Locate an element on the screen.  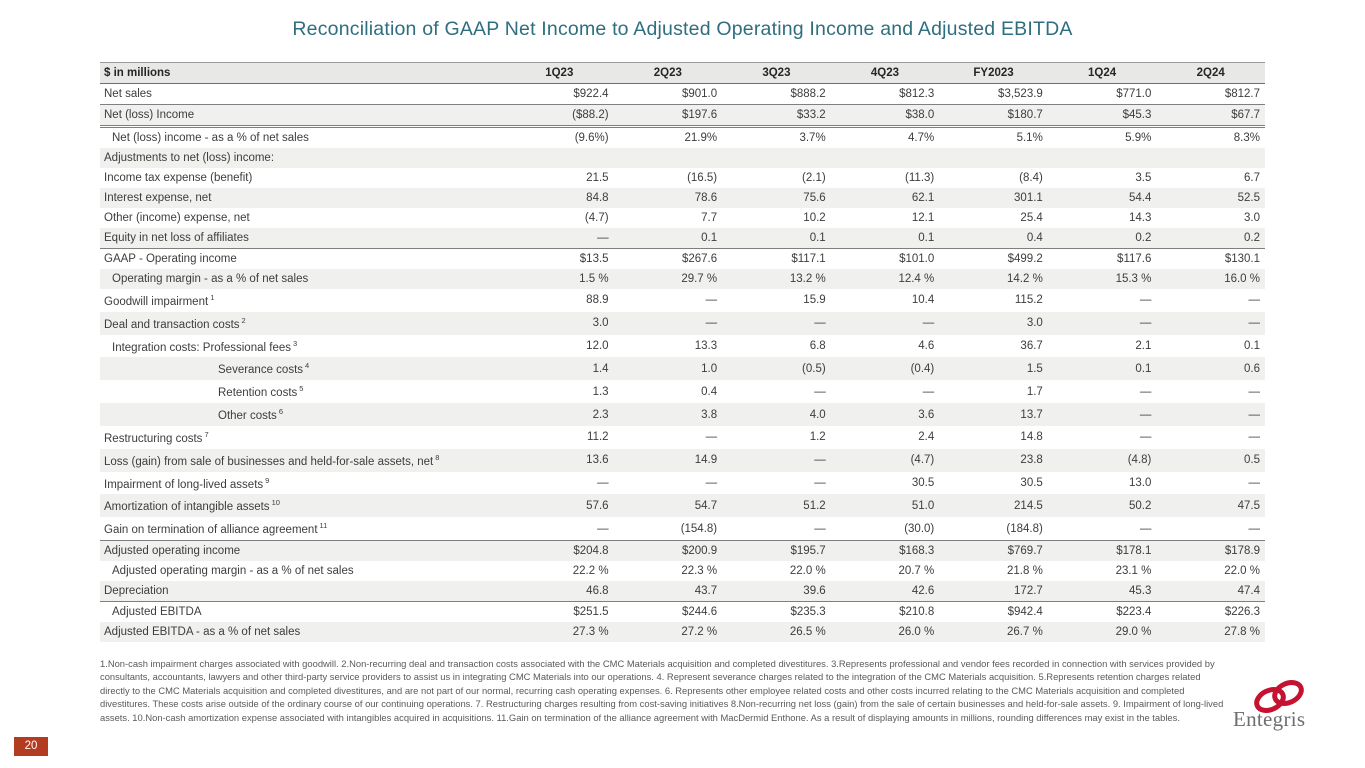
value-cell: $251.5 is located at coordinates (591, 612).